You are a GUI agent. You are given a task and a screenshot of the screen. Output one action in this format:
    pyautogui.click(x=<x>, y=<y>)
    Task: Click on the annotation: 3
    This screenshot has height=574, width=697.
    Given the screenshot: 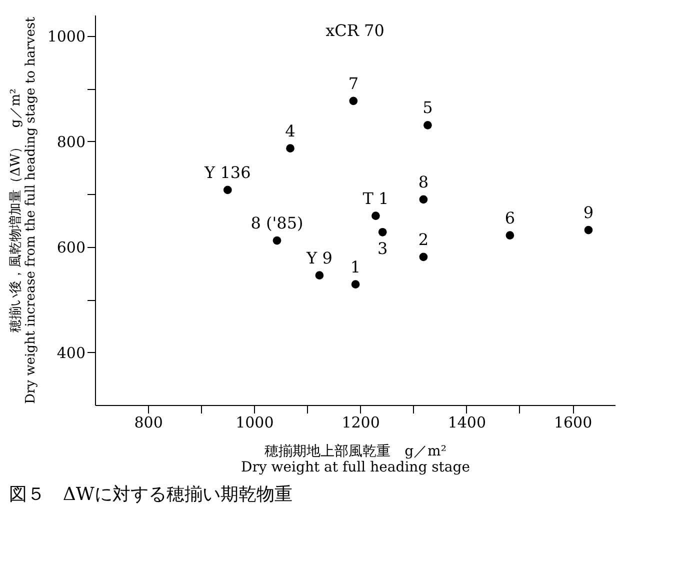 What is the action you would take?
    pyautogui.click(x=383, y=248)
    